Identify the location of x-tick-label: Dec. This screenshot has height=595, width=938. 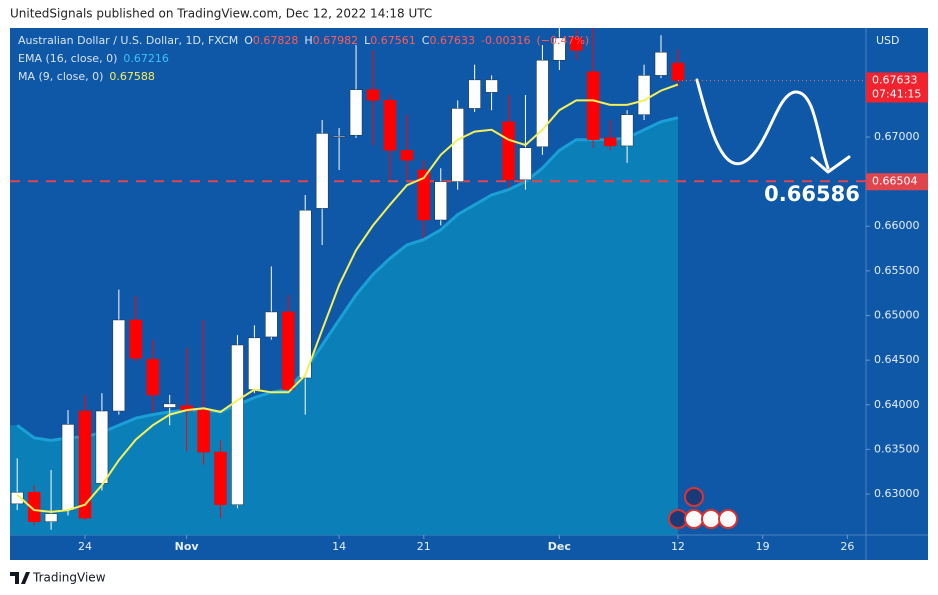
(559, 546).